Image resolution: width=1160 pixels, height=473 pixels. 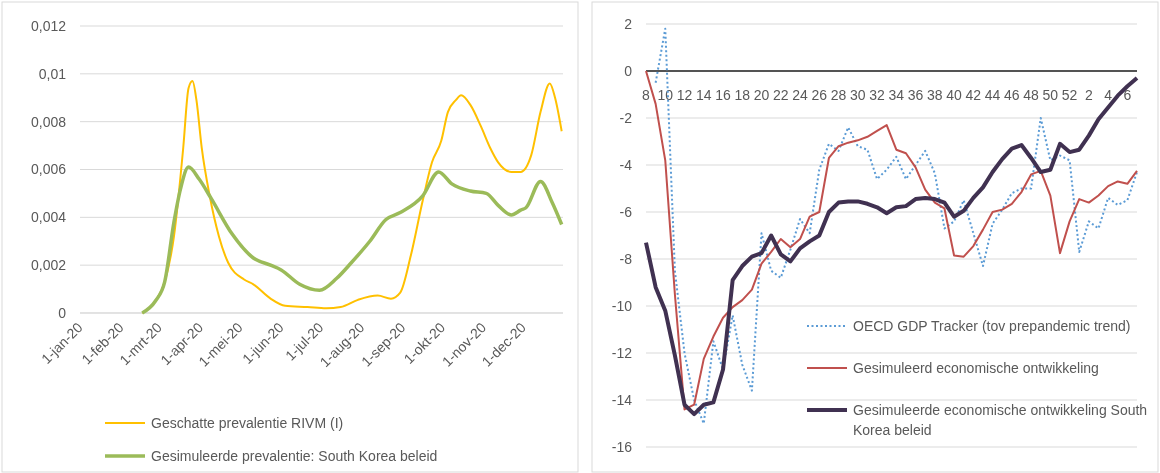 I want to click on y-tick-label: -6, so click(x=626, y=211).